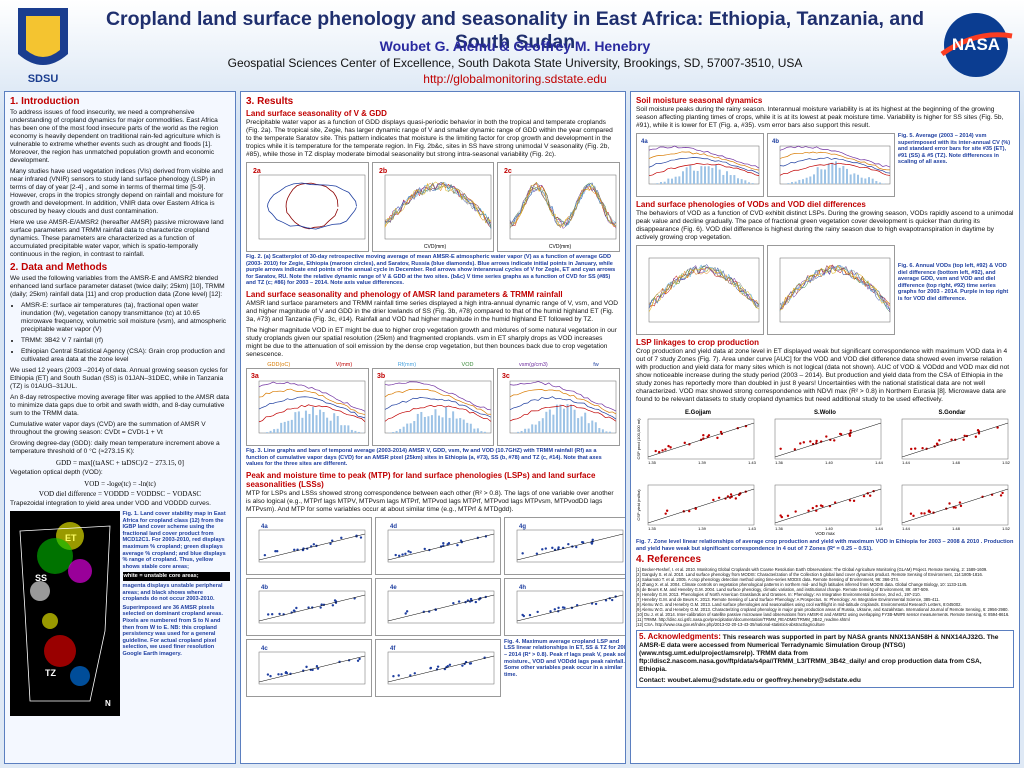 The height and width of the screenshot is (768, 1024). I want to click on map: ET SS TZ N, so click(65, 613).